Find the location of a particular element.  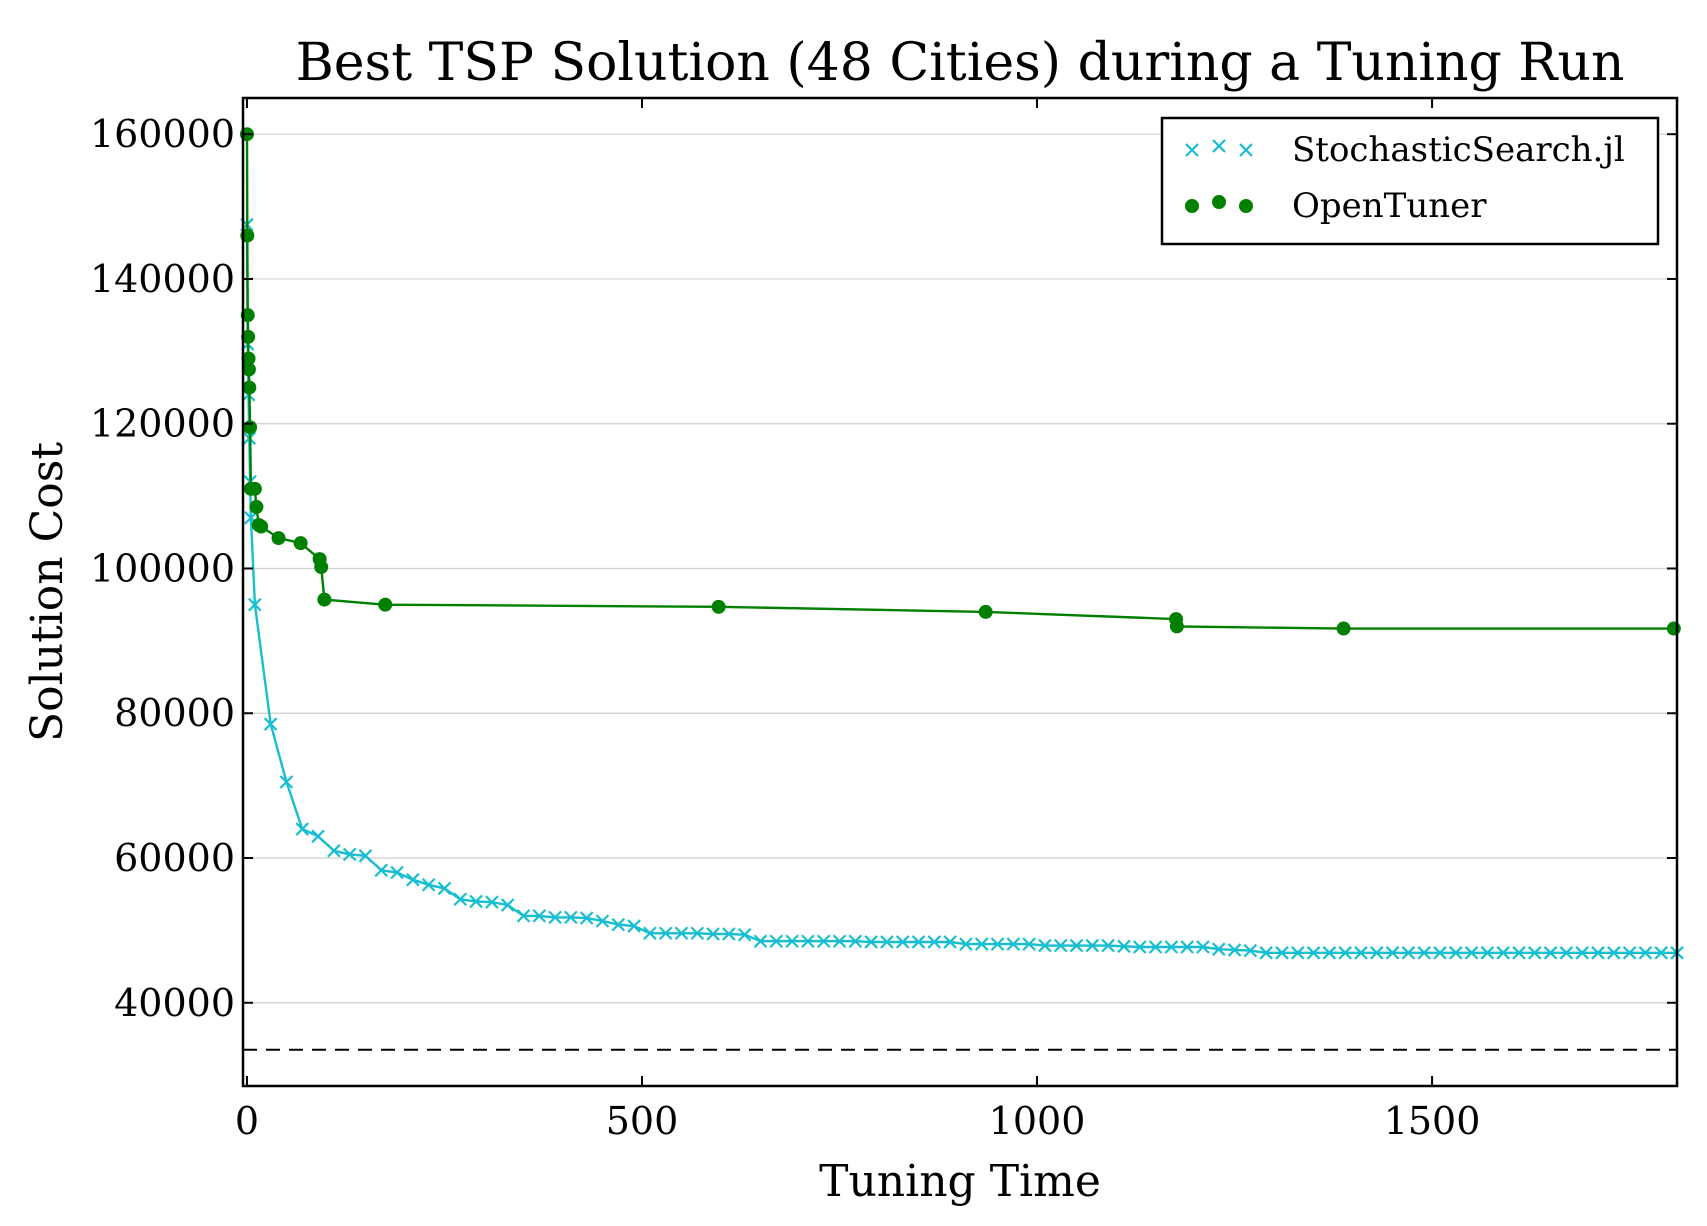

x-tick-label: 0 is located at coordinates (247, 1121).